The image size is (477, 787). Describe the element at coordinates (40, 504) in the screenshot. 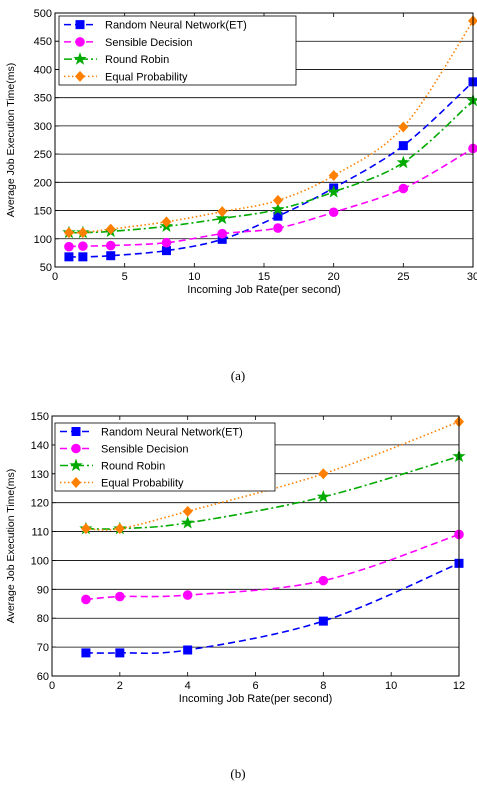

I see `y-tick-label: 120` at that location.